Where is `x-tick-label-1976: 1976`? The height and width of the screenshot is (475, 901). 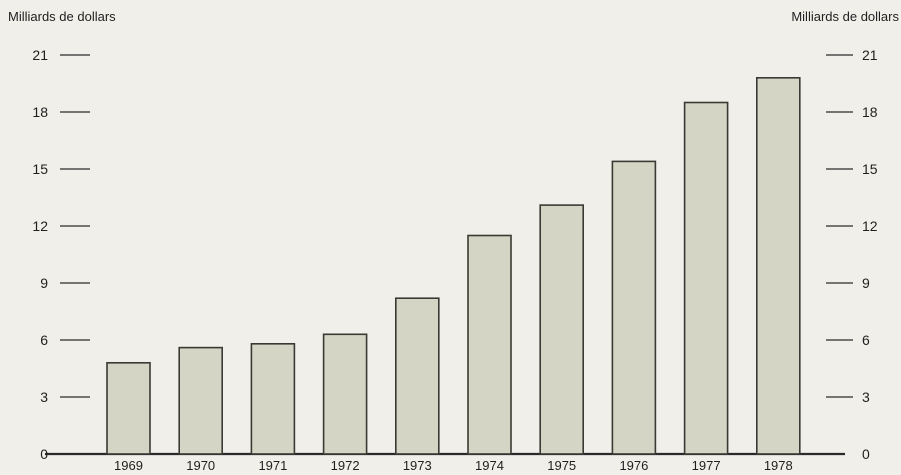 x-tick-label-1976: 1976 is located at coordinates (633, 465).